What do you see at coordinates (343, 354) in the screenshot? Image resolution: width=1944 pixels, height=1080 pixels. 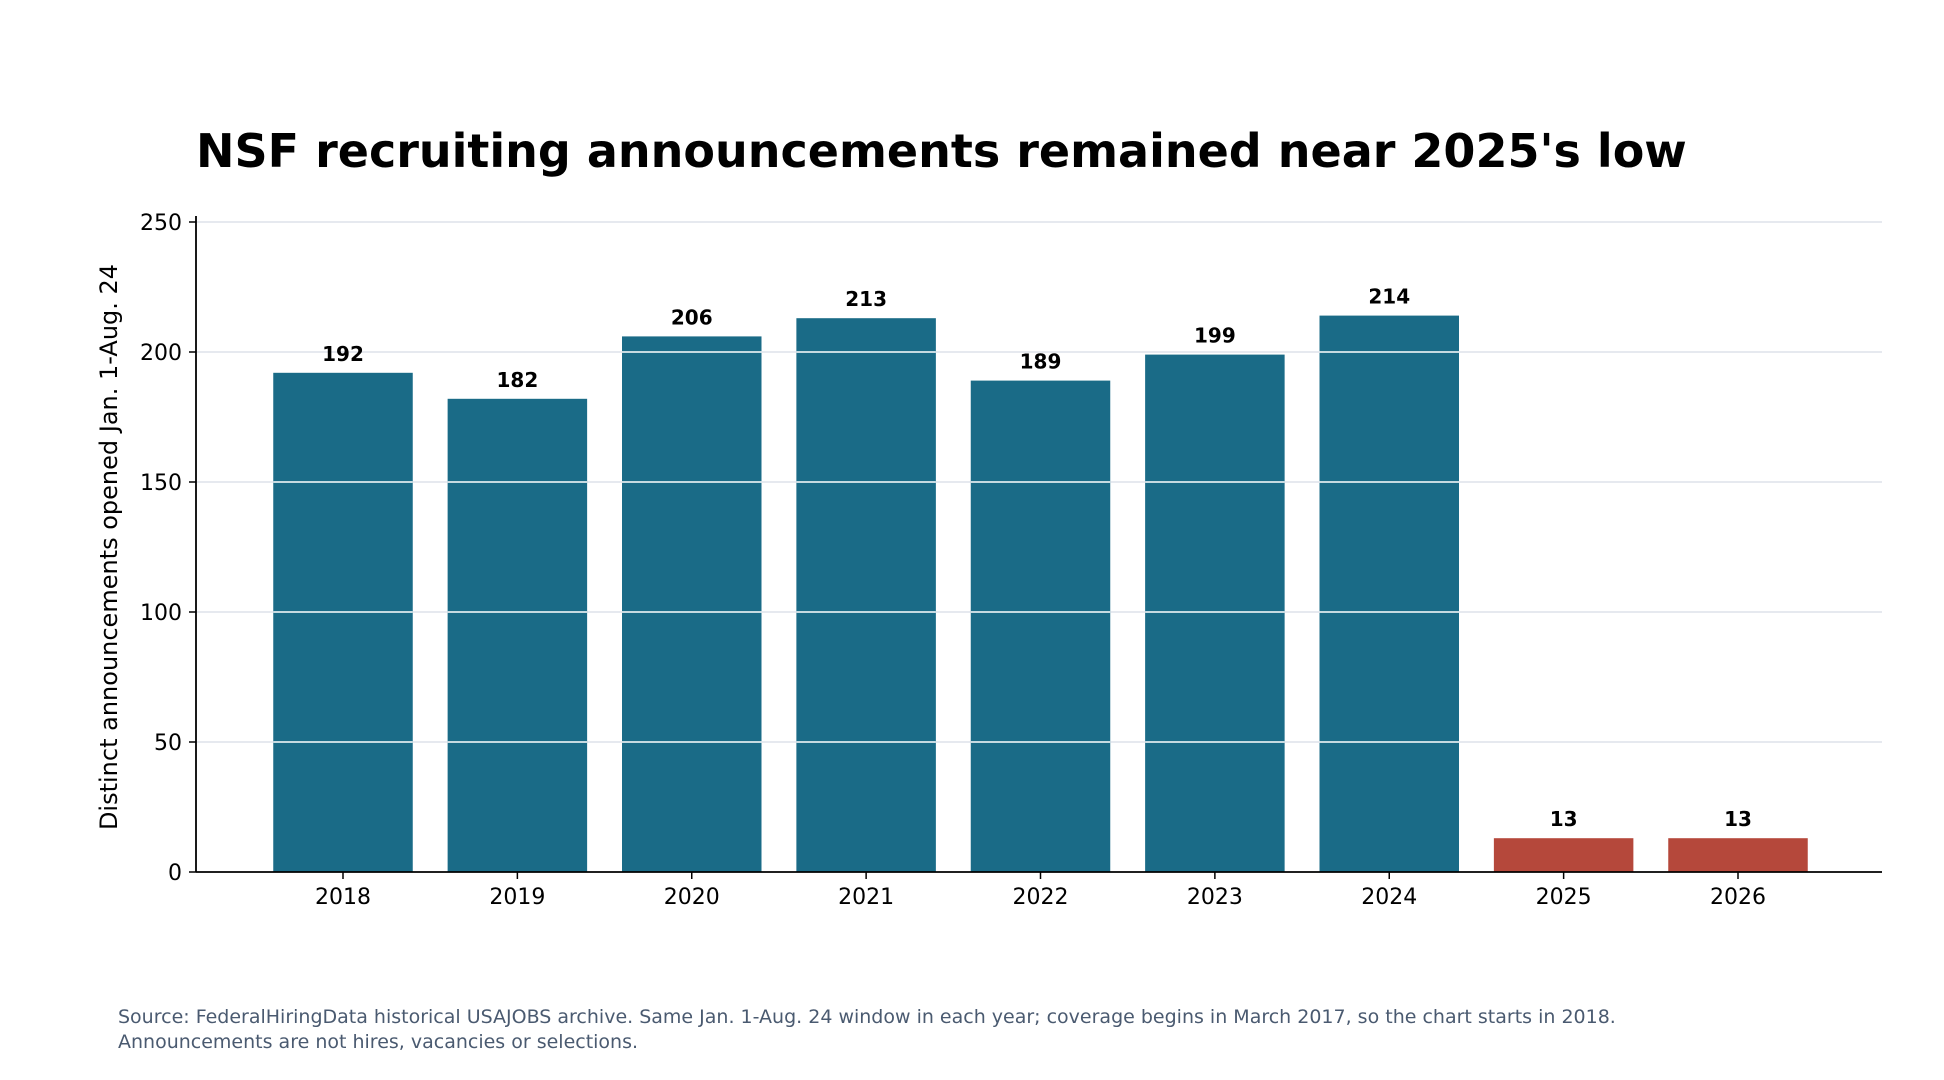 I see `data-label-2018: 192` at bounding box center [343, 354].